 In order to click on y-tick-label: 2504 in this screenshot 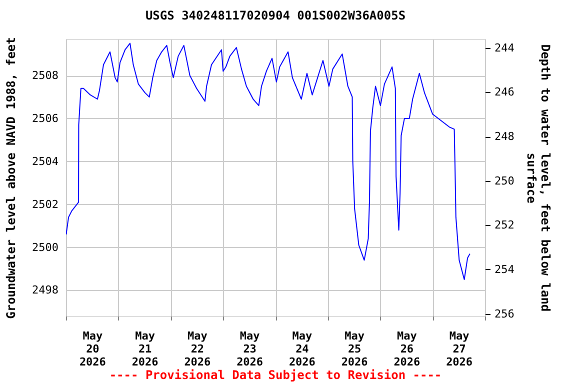, I will do `click(45, 161)`.